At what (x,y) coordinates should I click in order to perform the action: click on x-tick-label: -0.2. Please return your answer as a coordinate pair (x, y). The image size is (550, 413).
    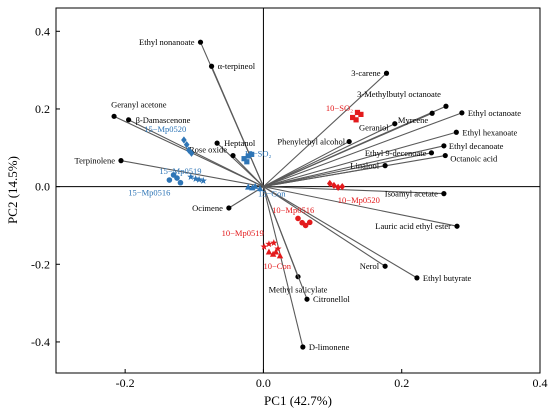
    Looking at the image, I should click on (125, 383).